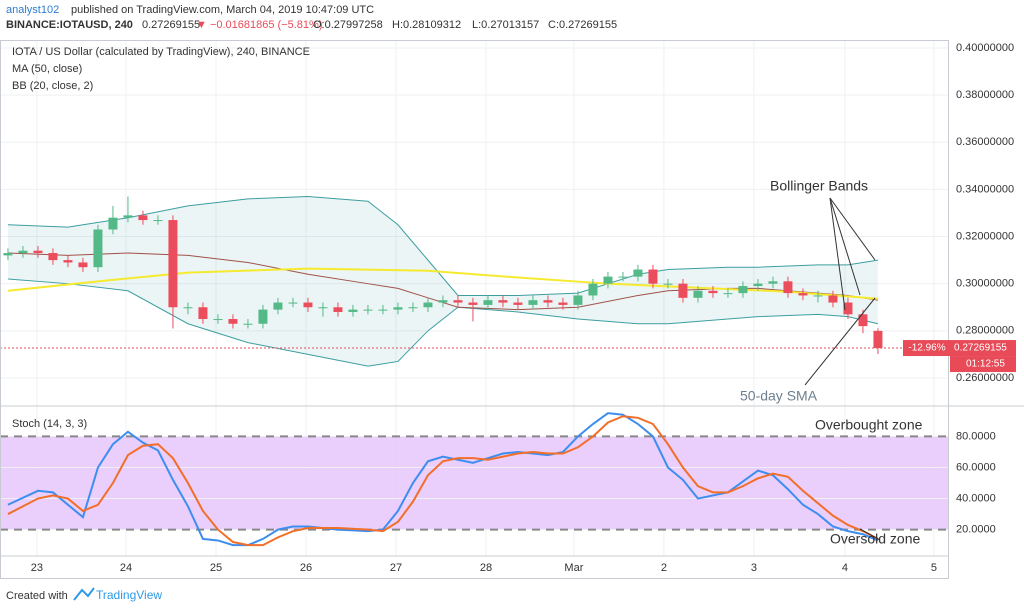  I want to click on price-tag, so click(983, 348).